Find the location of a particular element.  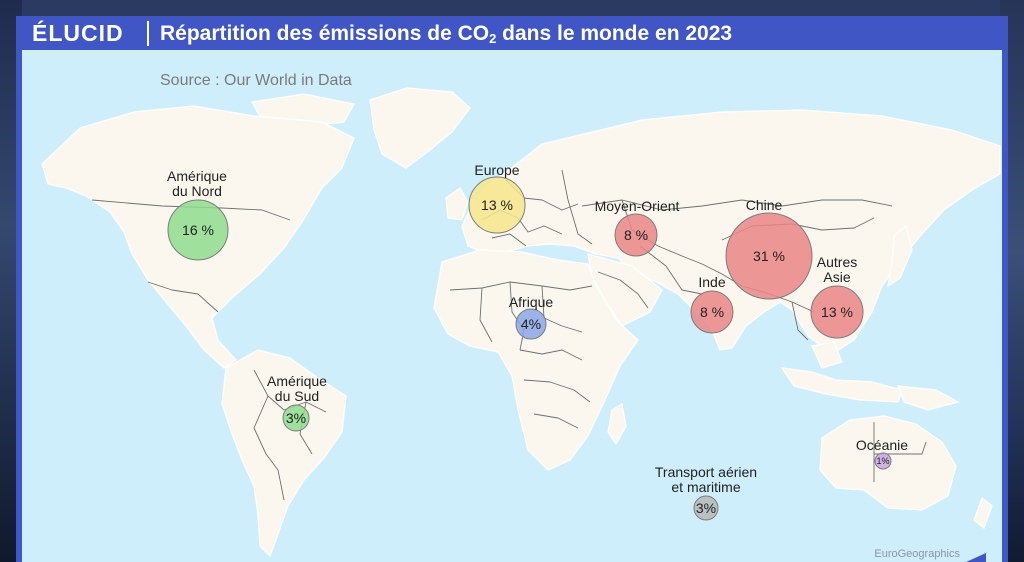

inde-bubble is located at coordinates (712, 312).